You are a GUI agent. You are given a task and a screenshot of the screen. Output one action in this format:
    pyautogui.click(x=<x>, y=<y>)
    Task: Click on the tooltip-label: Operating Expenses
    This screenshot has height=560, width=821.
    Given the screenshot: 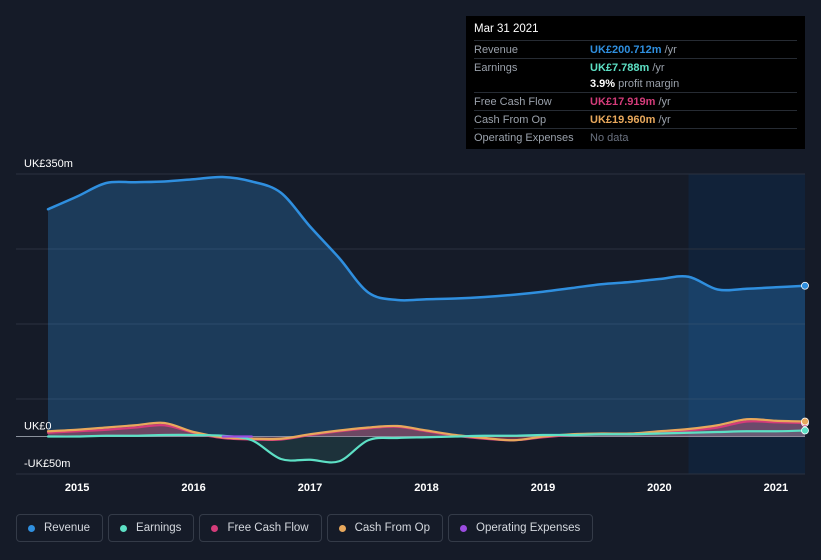 What is the action you would take?
    pyautogui.click(x=524, y=137)
    